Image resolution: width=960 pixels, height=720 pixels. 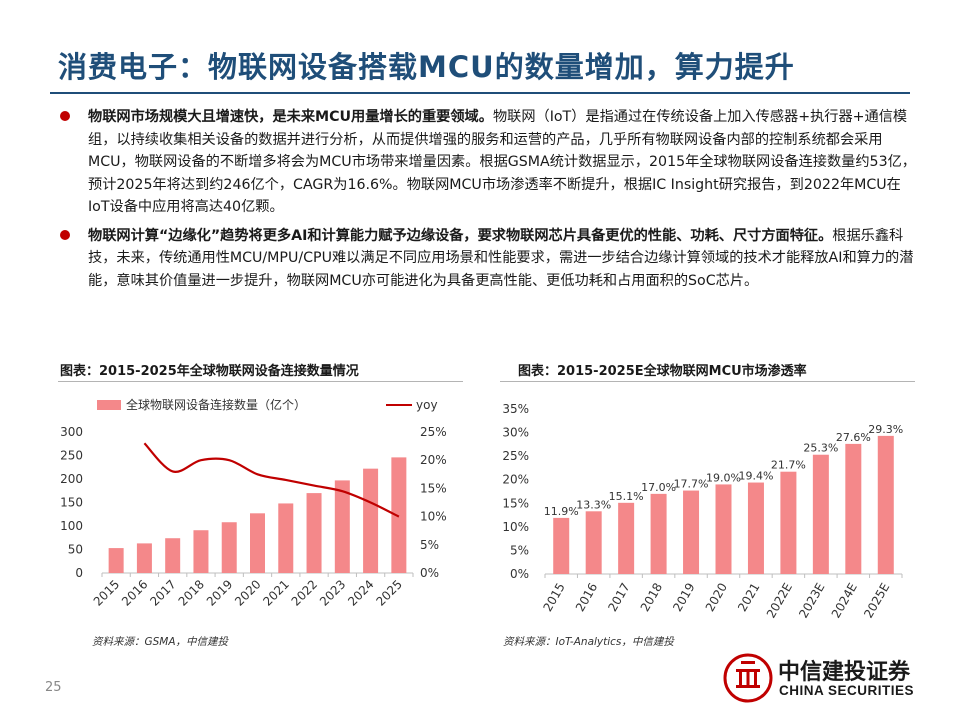 What do you see at coordinates (515, 456) in the screenshot?
I see `y-tick-label: 25%` at bounding box center [515, 456].